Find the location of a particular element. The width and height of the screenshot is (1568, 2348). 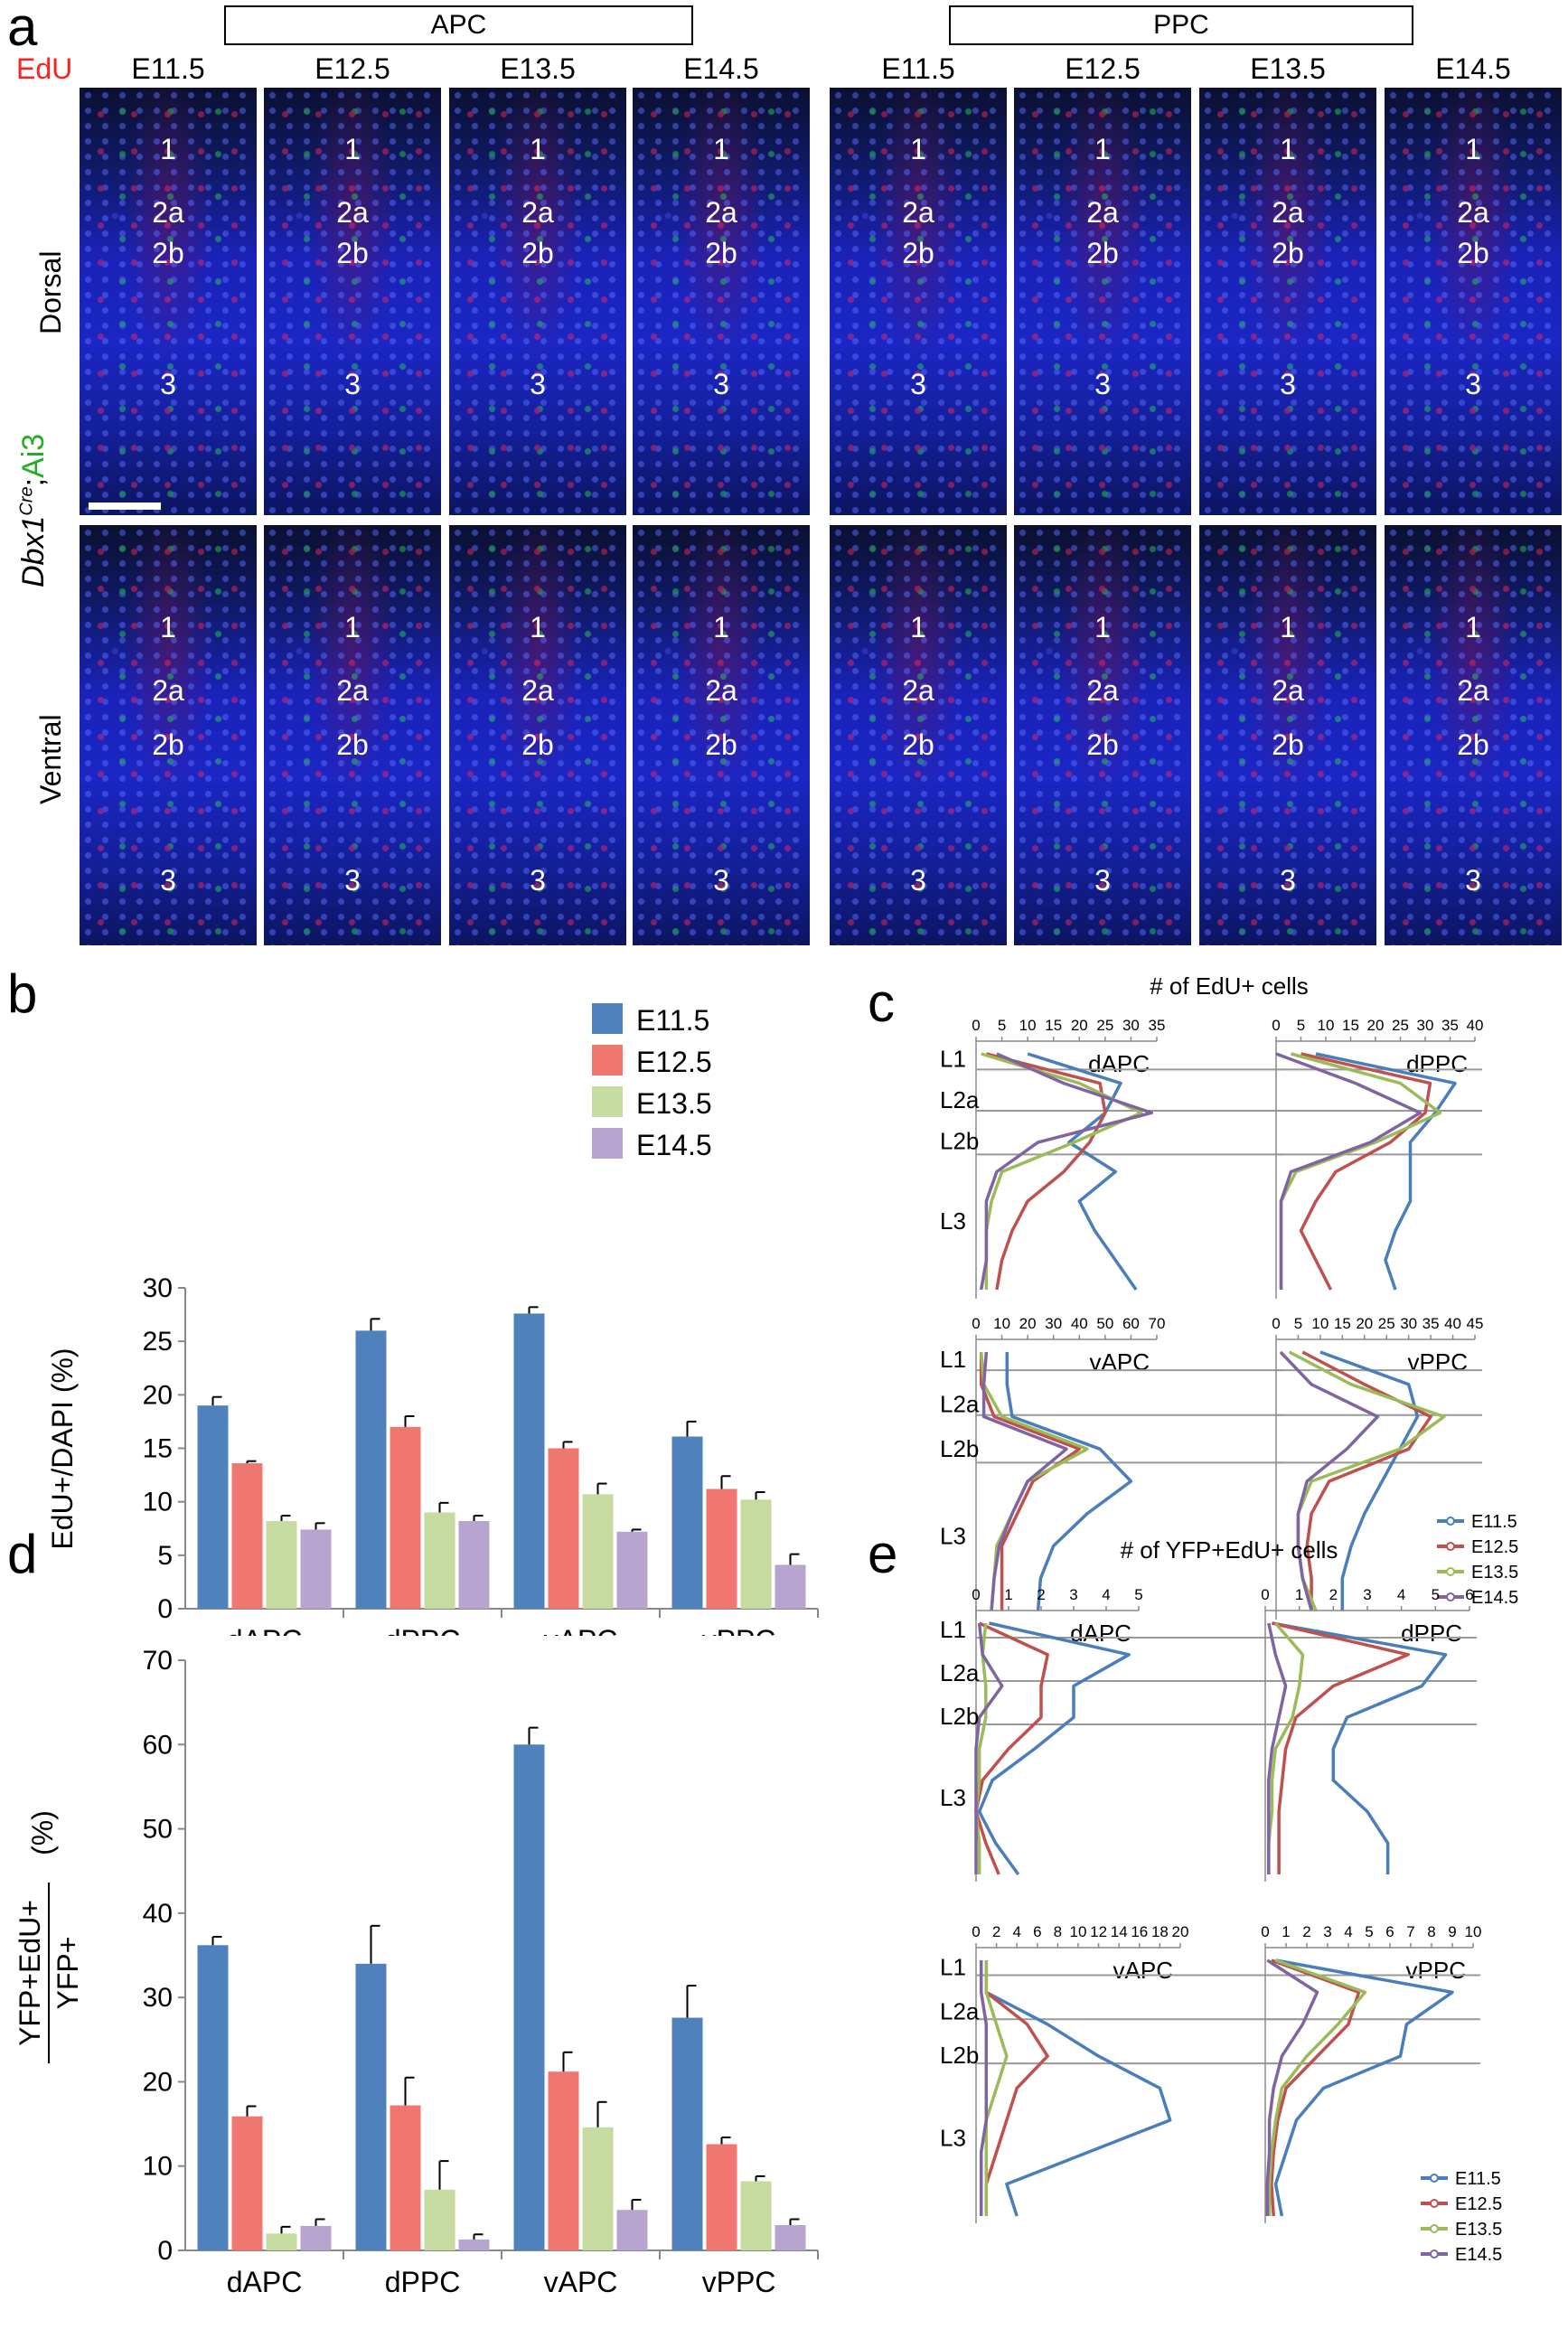

bar-E13.5-dPPC is located at coordinates (439, 2219).